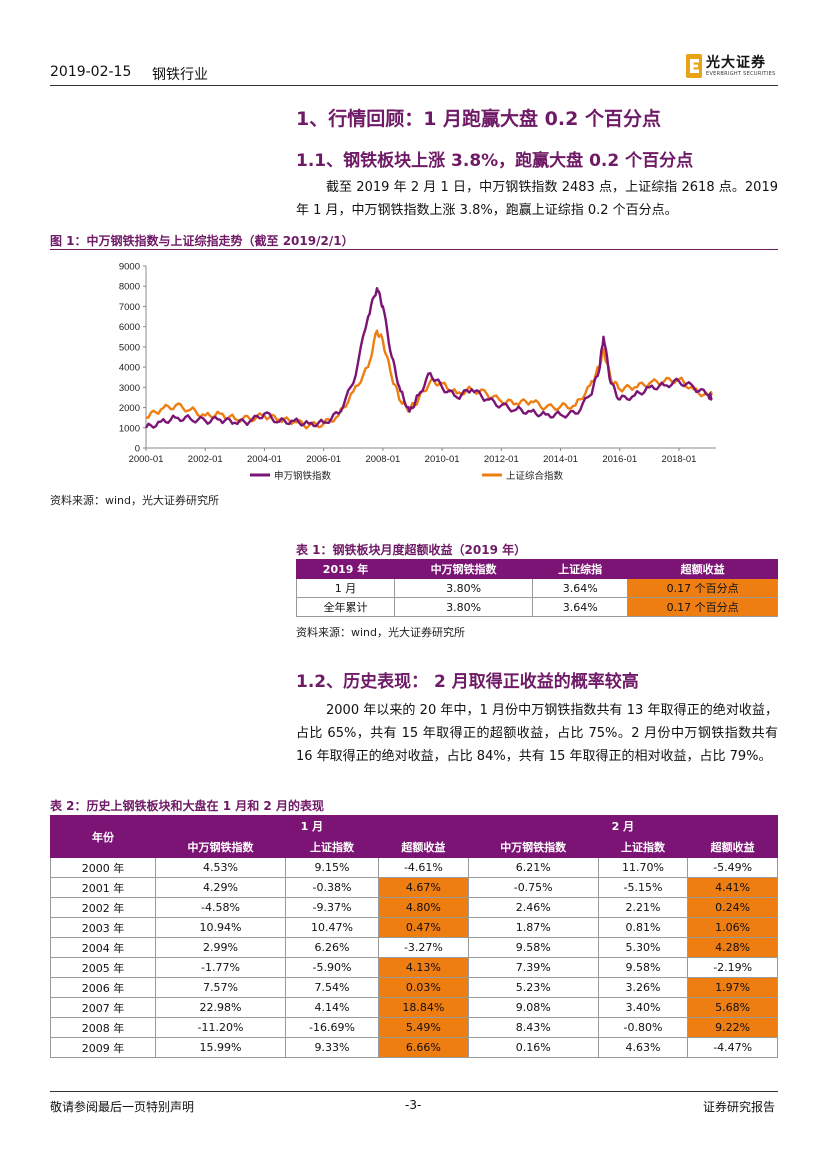 This screenshot has width=827, height=1169. Describe the element at coordinates (220, 927) in the screenshot. I see `t2-cell: 10.94%` at that location.